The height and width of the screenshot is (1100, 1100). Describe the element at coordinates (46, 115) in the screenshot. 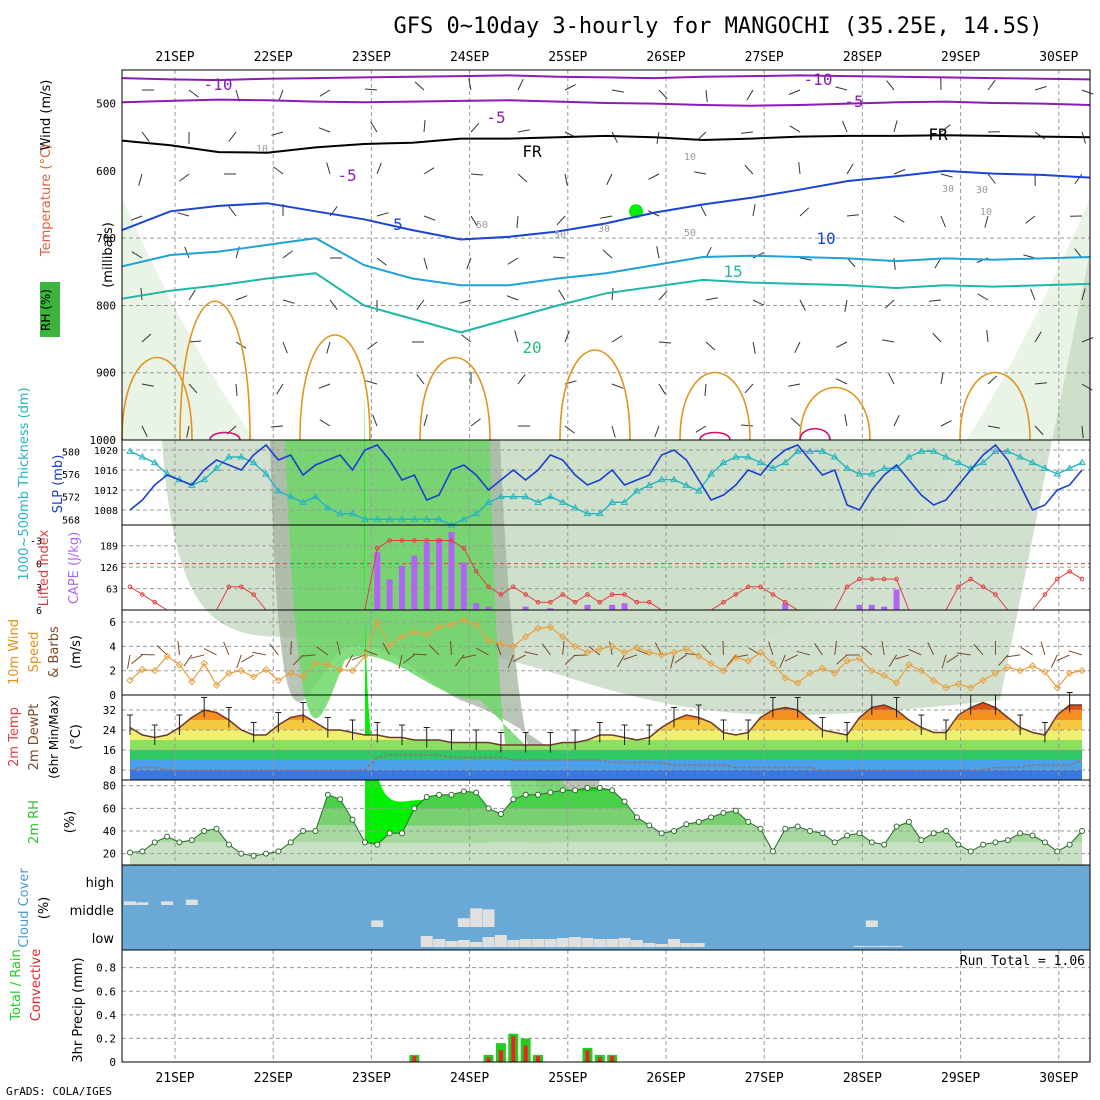

I see `y-axis-label: Wind (m/s)` at that location.